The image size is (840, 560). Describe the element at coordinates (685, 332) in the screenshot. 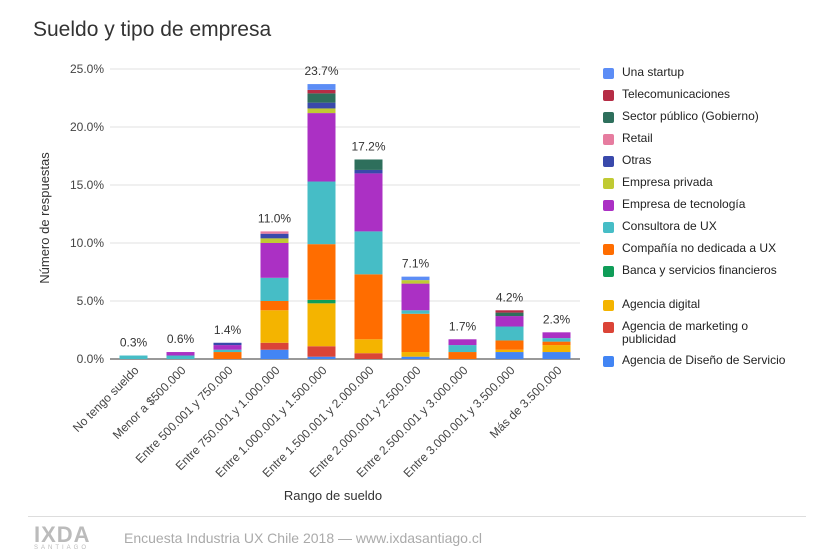

I see `legend-label: Agencia de marketing o publicidad` at that location.